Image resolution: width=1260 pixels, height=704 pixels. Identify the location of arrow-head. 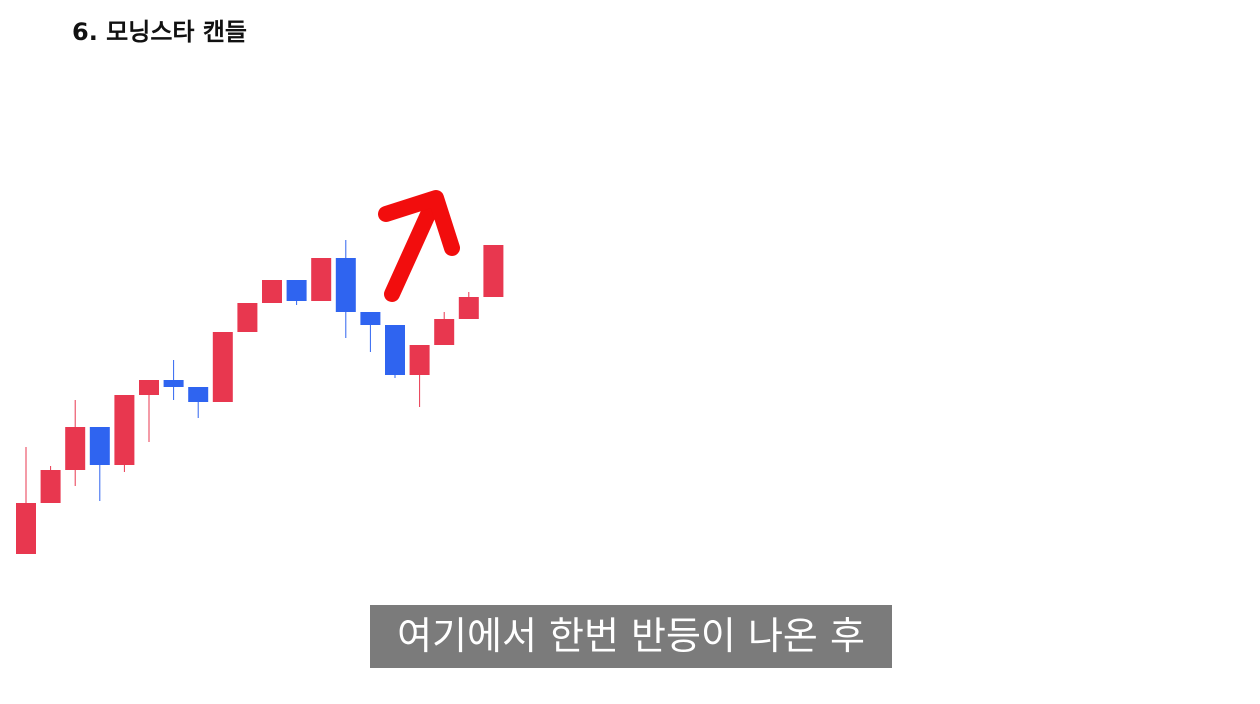
(419, 223).